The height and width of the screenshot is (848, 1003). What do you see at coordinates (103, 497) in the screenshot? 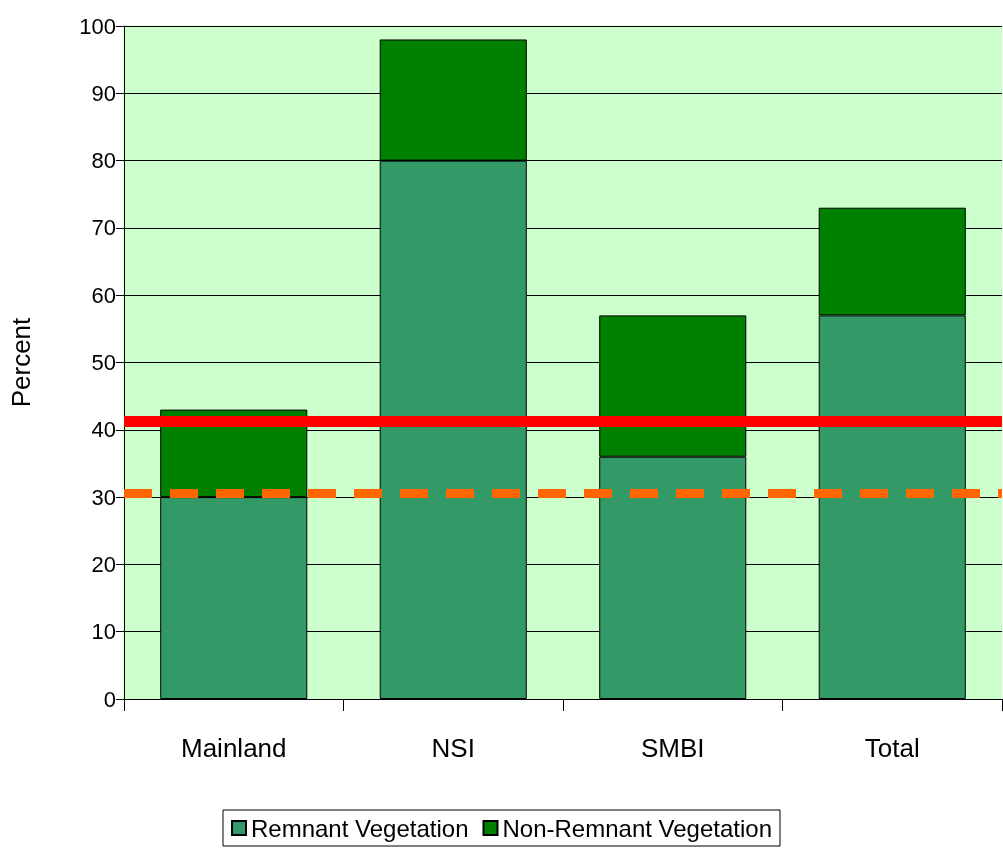
I see `y-tick-label: 30` at bounding box center [103, 497].